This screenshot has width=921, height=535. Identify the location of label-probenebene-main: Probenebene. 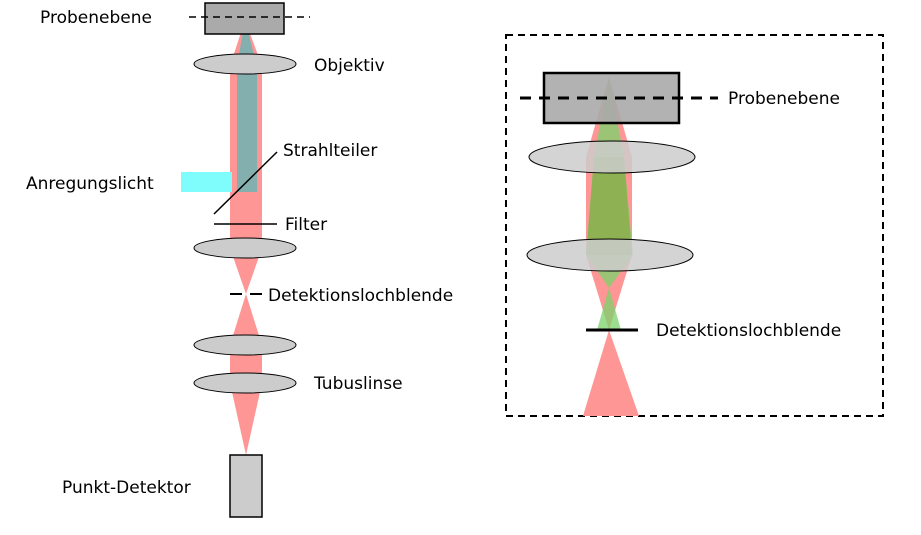
(96, 18).